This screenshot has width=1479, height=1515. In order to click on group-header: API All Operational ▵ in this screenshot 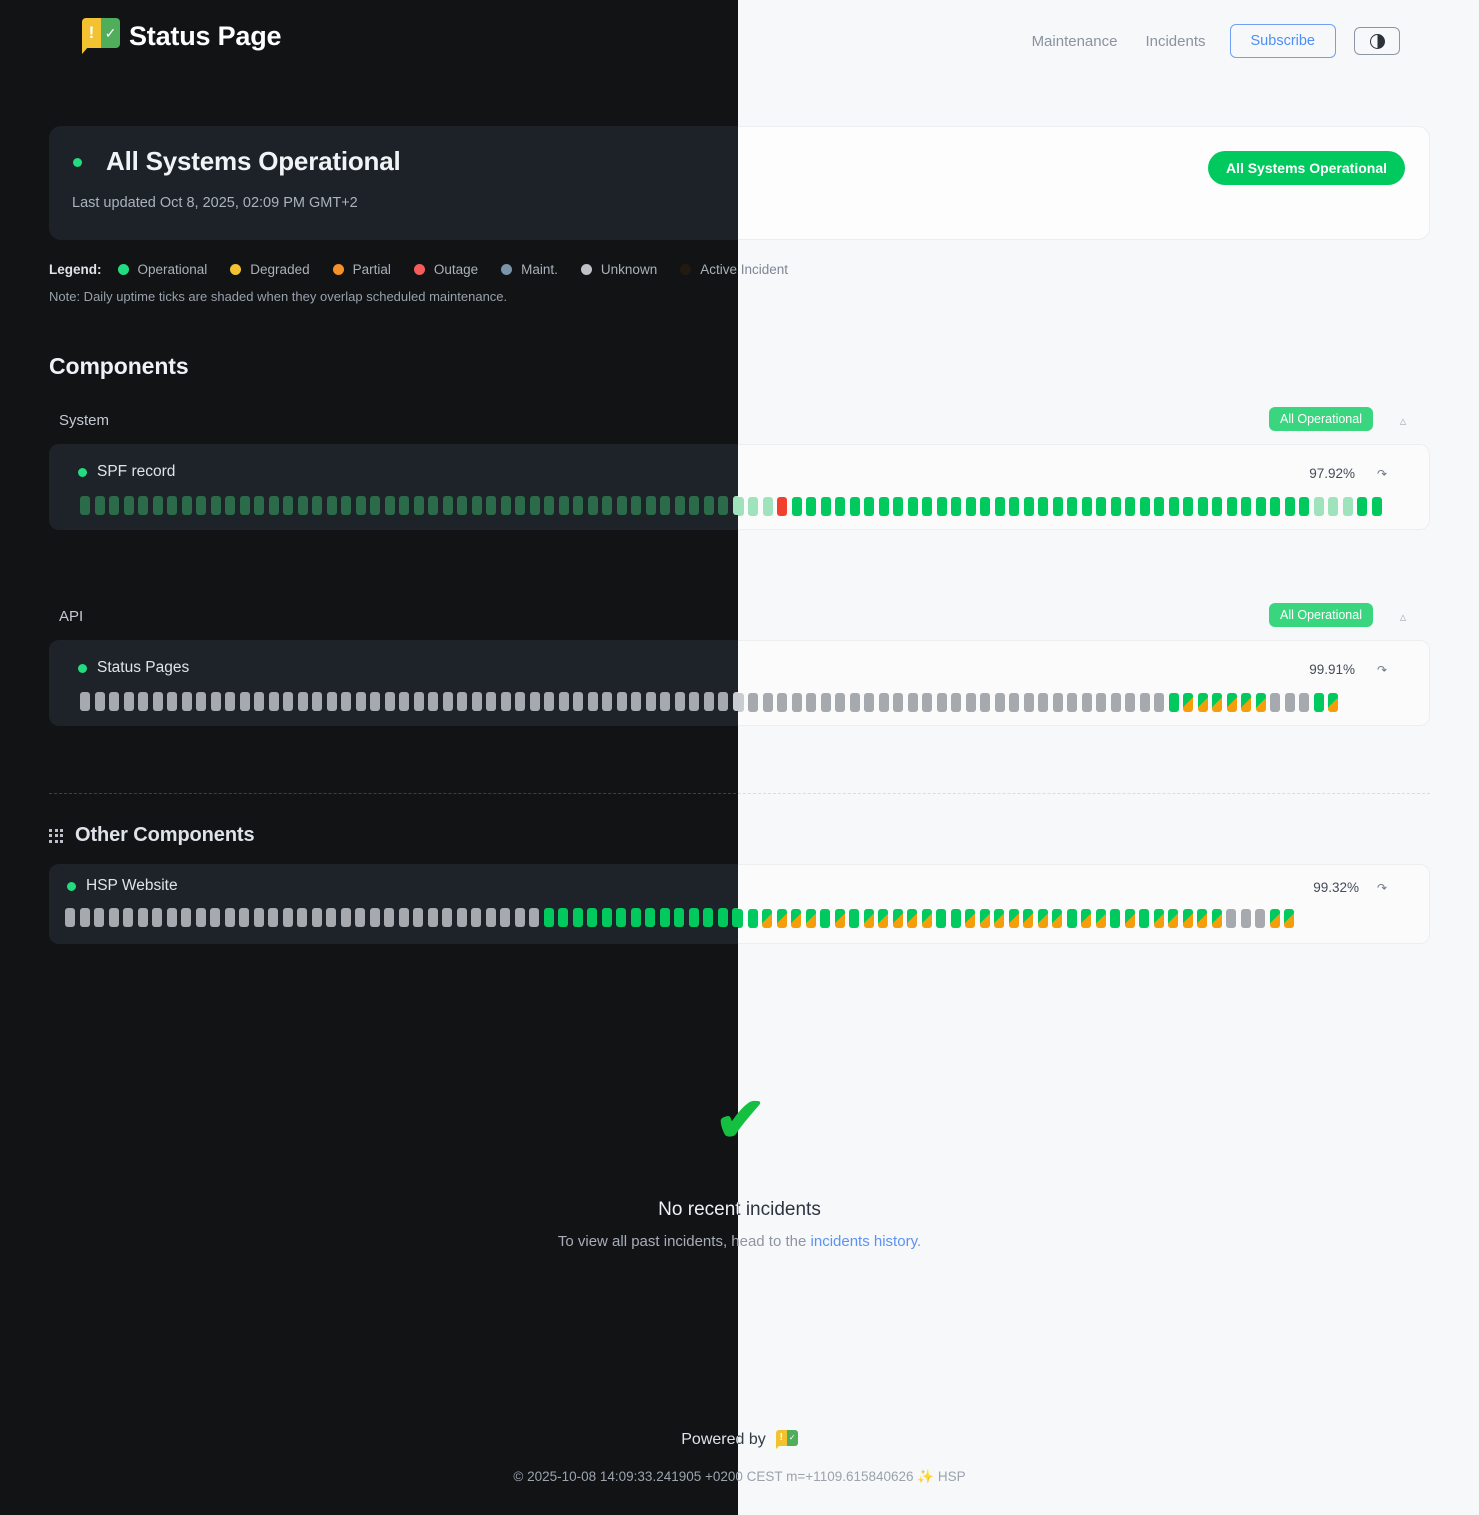, I will do `click(1084, 620)`.